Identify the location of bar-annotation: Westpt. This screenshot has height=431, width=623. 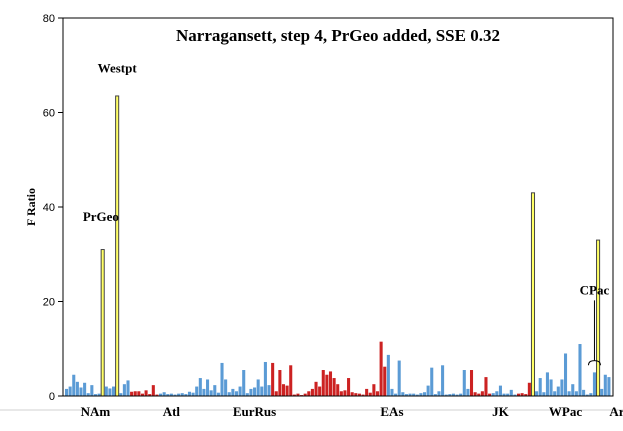
(118, 67).